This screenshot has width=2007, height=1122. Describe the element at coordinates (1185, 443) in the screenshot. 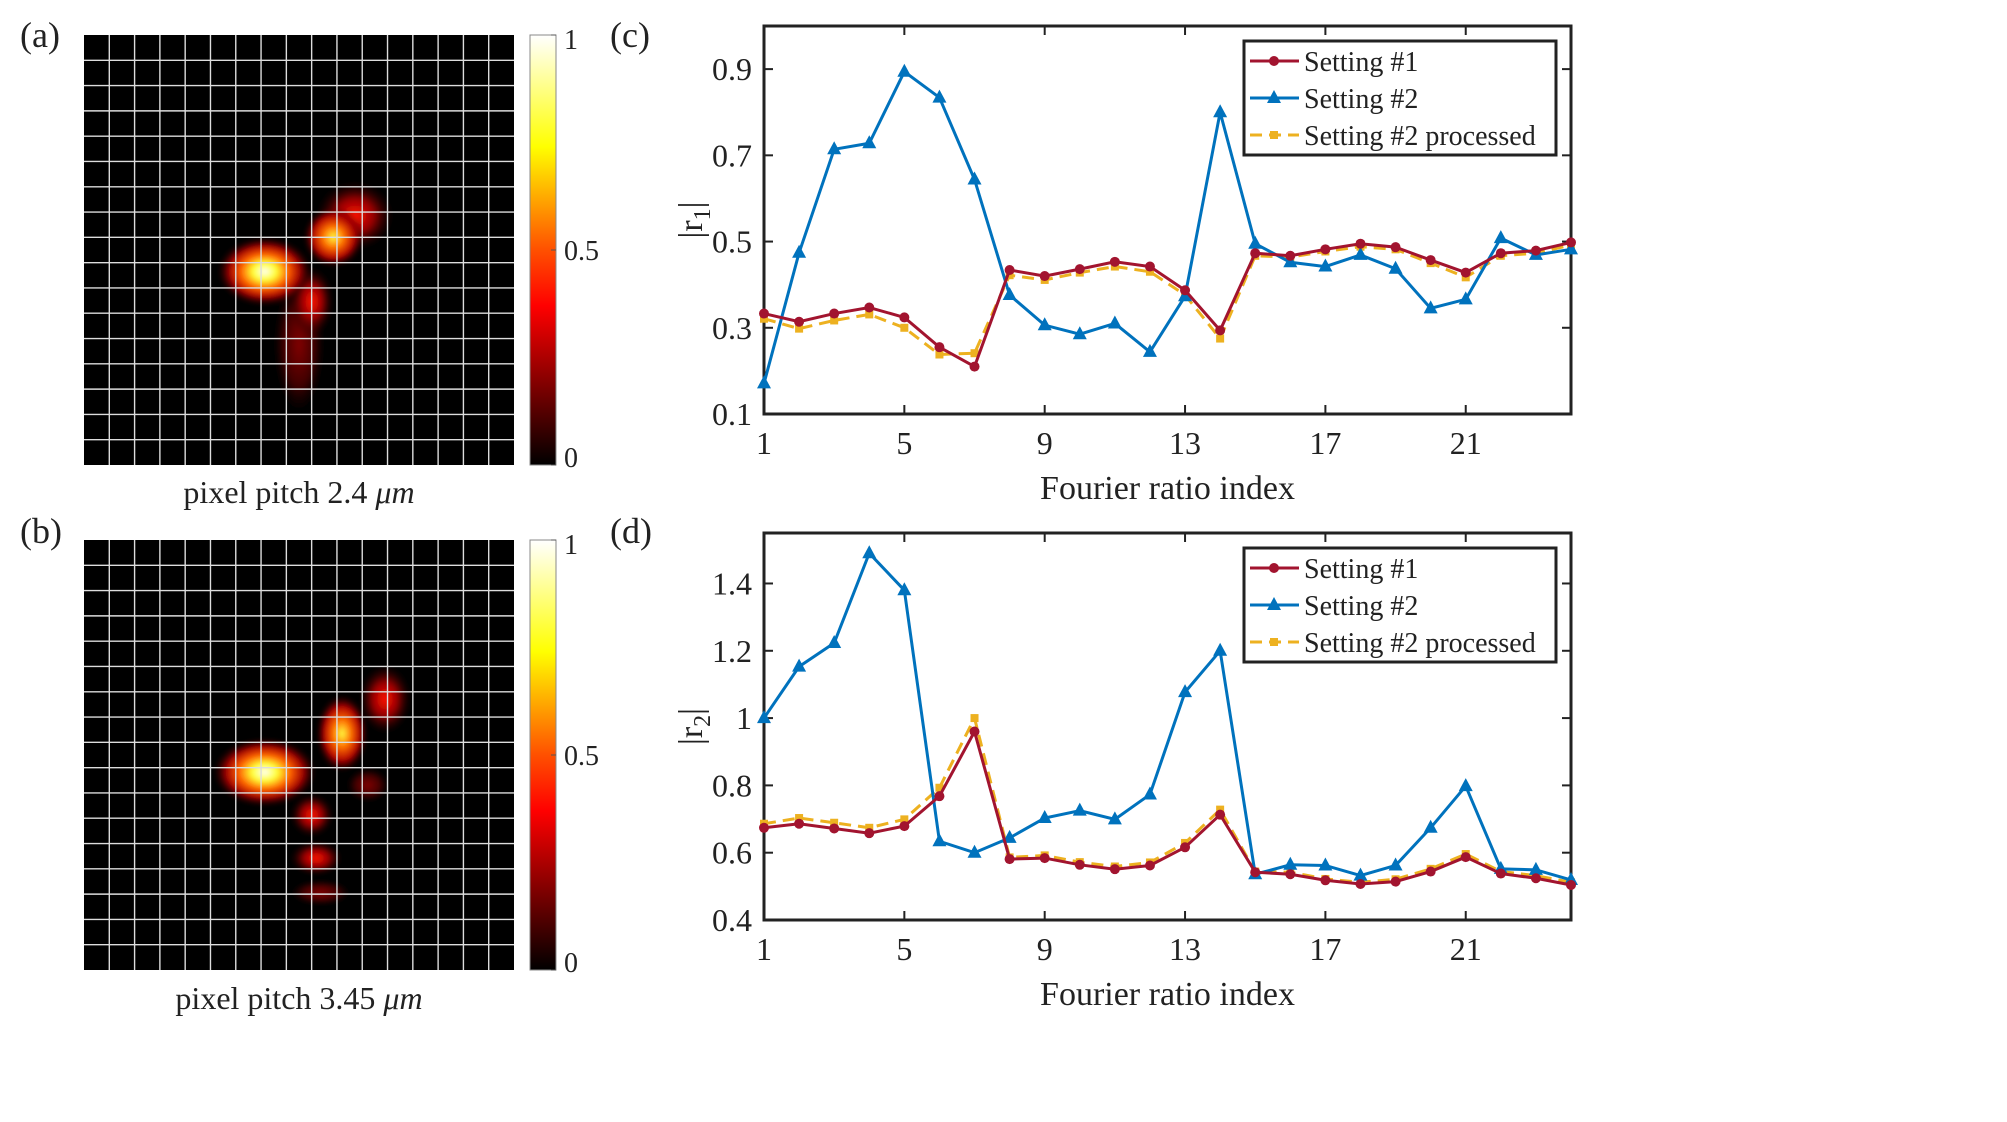

I see `x-tick-label: 13` at that location.